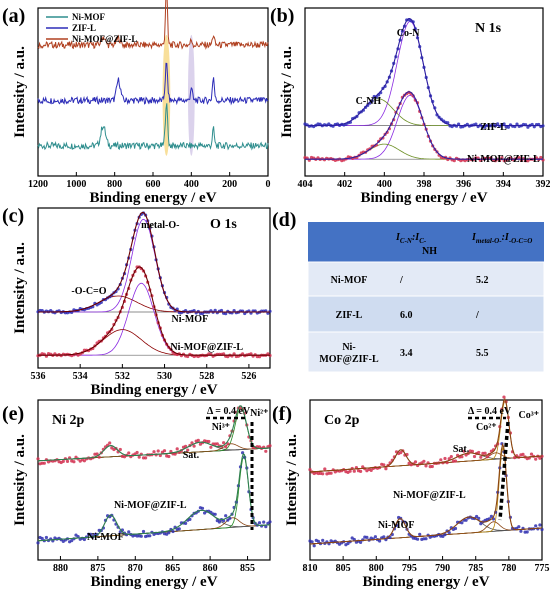  What do you see at coordinates (153, 582) in the screenshot?
I see `e-xlabel: Binding energy / eV` at bounding box center [153, 582].